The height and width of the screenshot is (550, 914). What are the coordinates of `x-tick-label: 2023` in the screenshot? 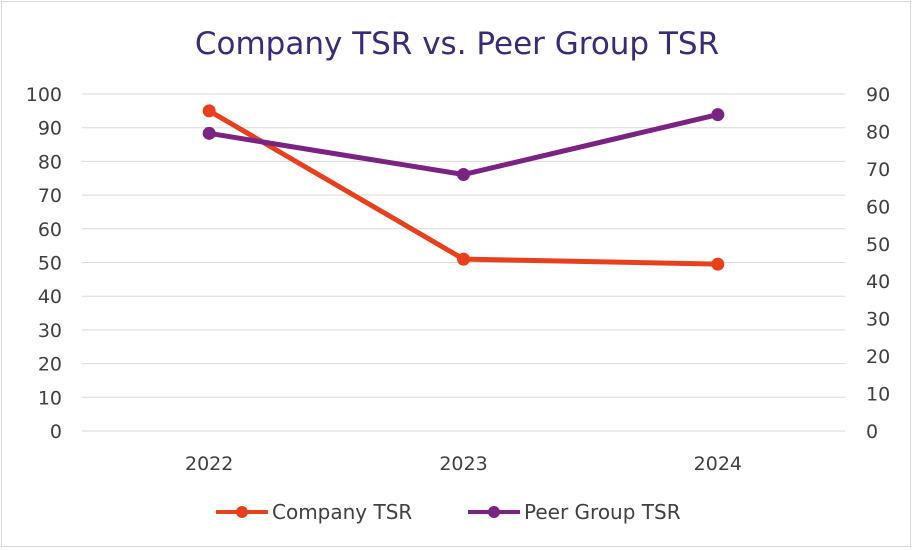 It's located at (463, 464).